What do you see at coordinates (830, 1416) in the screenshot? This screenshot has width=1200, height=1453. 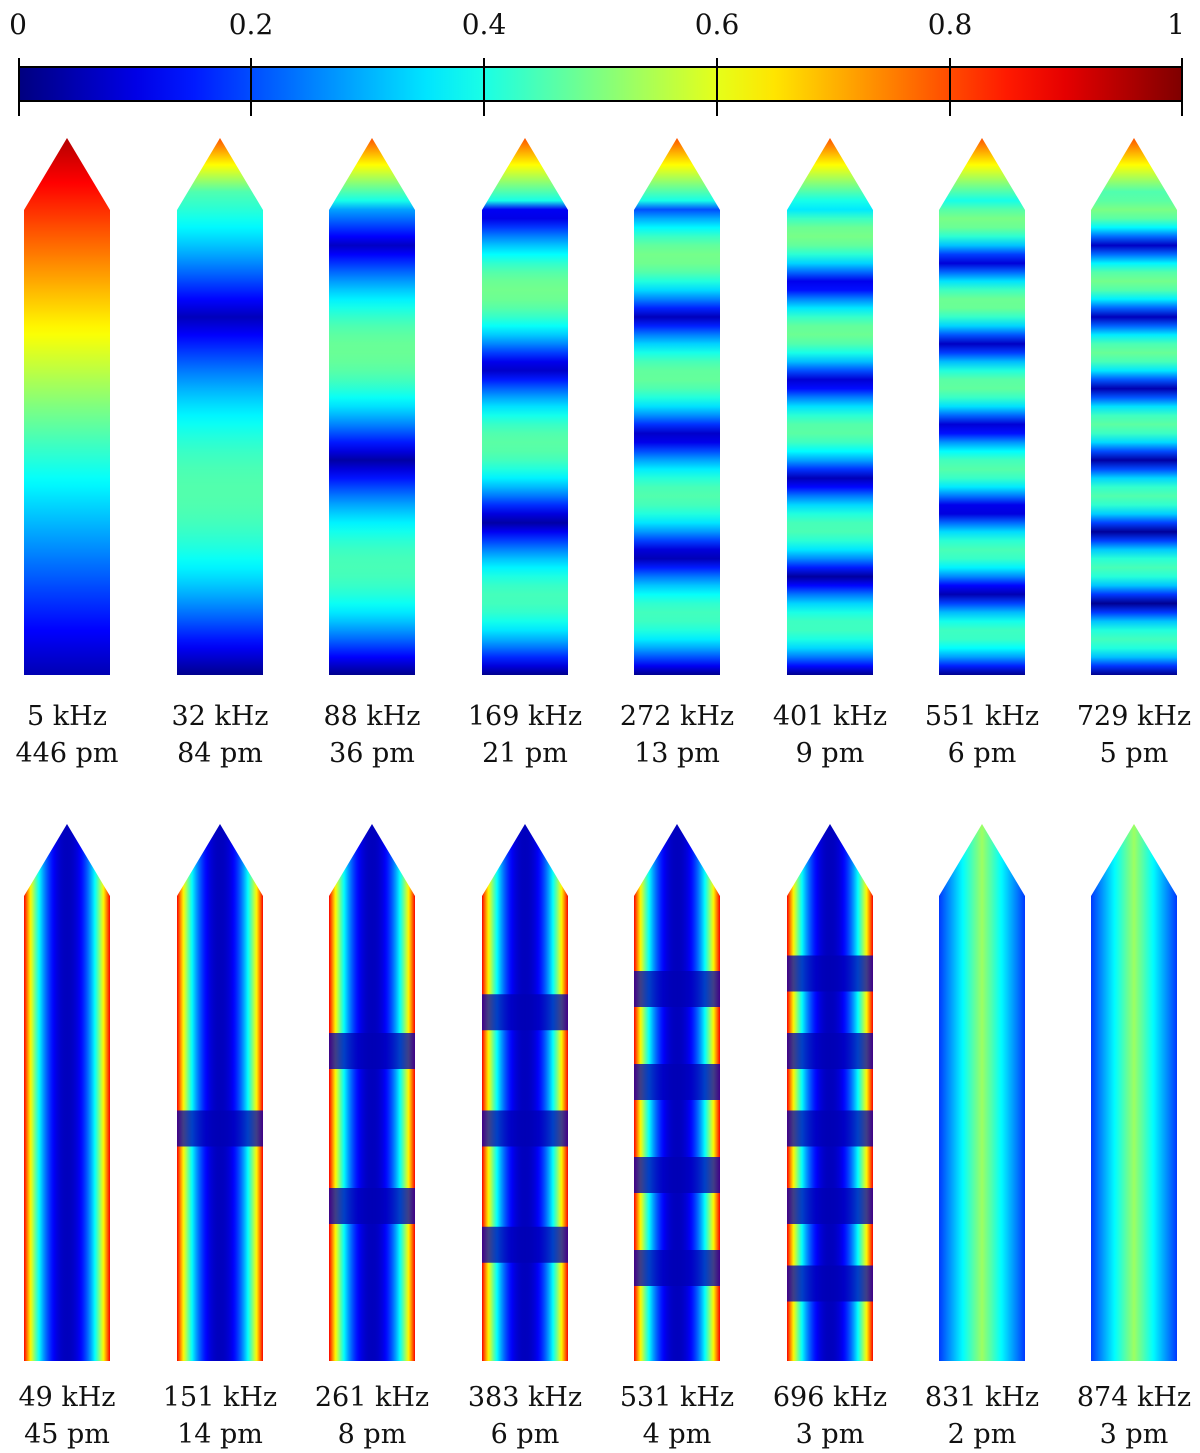 I see `mode-caption: 696 kHz 3 pm` at bounding box center [830, 1416].